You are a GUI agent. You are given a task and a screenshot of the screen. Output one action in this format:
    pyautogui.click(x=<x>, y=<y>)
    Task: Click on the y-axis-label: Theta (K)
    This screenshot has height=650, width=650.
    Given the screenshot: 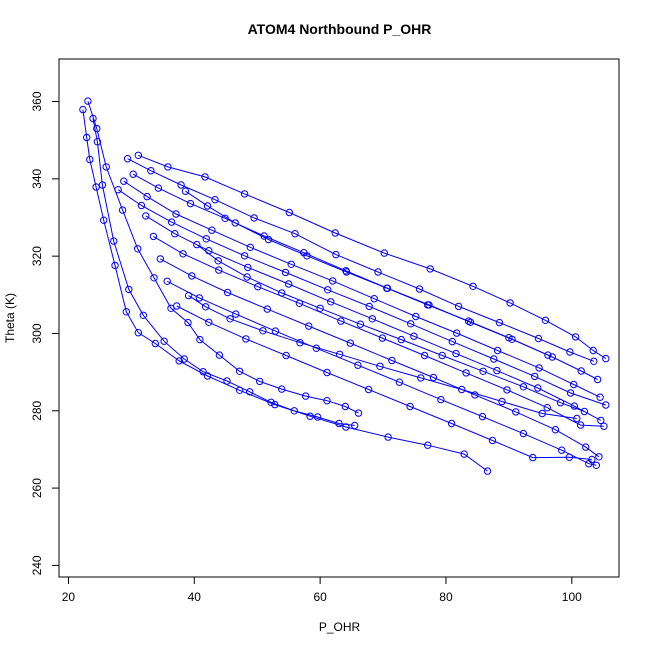 What is the action you would take?
    pyautogui.click(x=10, y=318)
    